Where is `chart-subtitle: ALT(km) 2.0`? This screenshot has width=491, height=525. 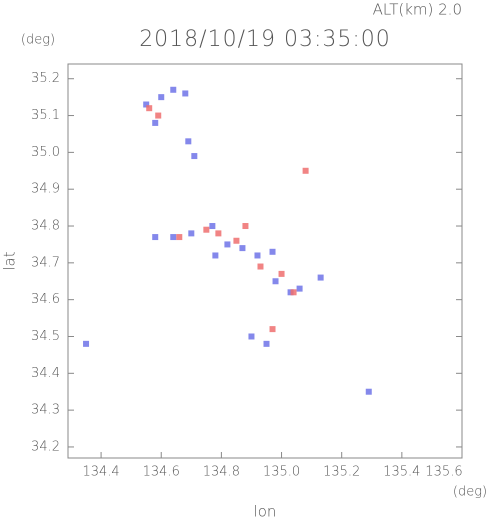
chart-subtitle: ALT(km) 2.0 is located at coordinates (417, 10).